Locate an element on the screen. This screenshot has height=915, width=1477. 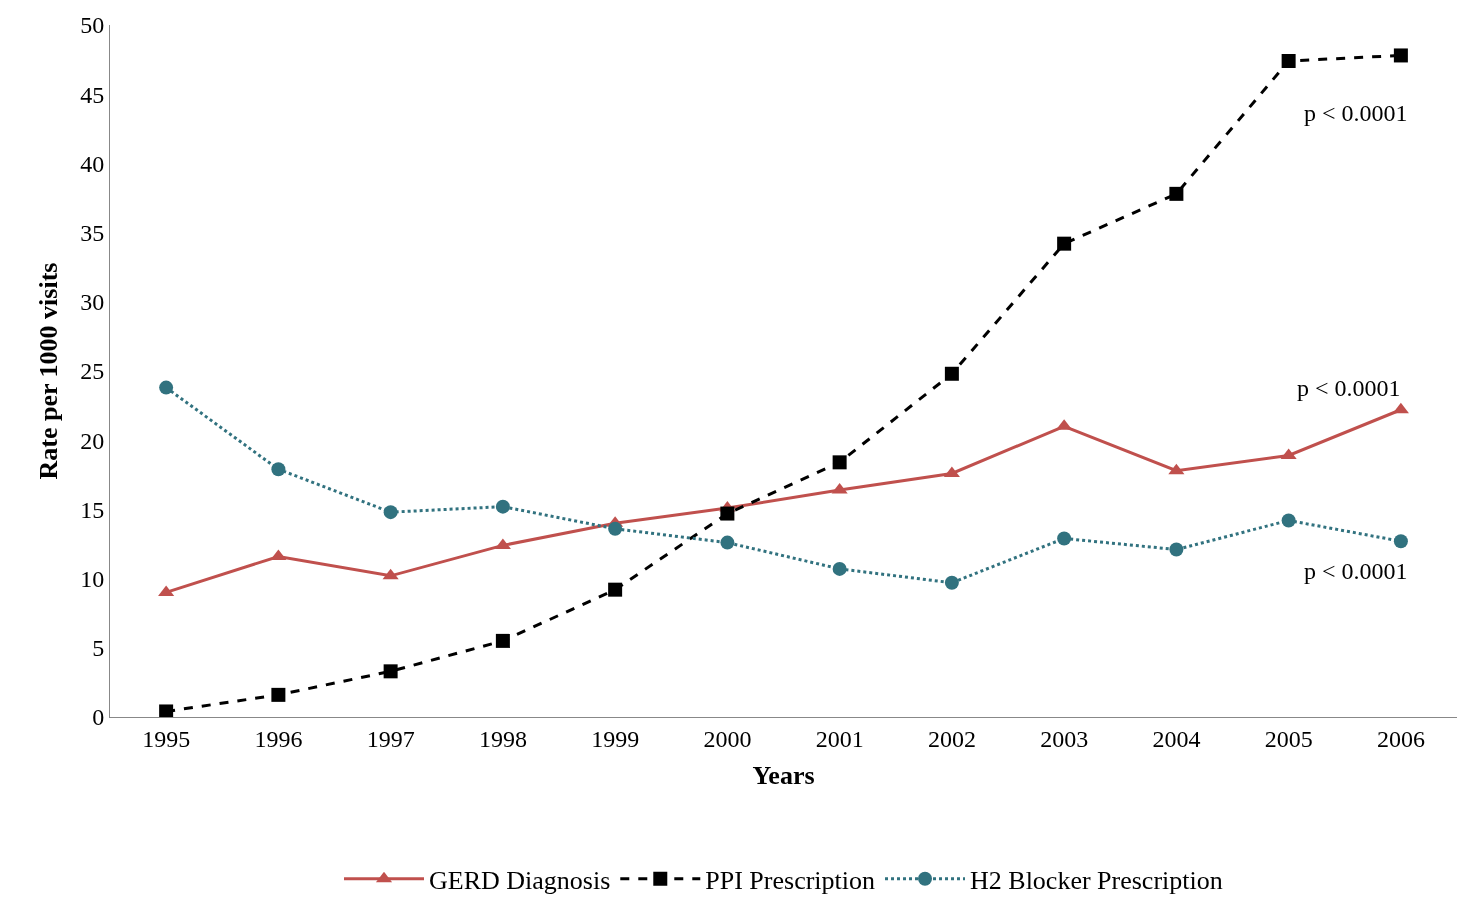
y-tick-label: 30 is located at coordinates (92, 302).